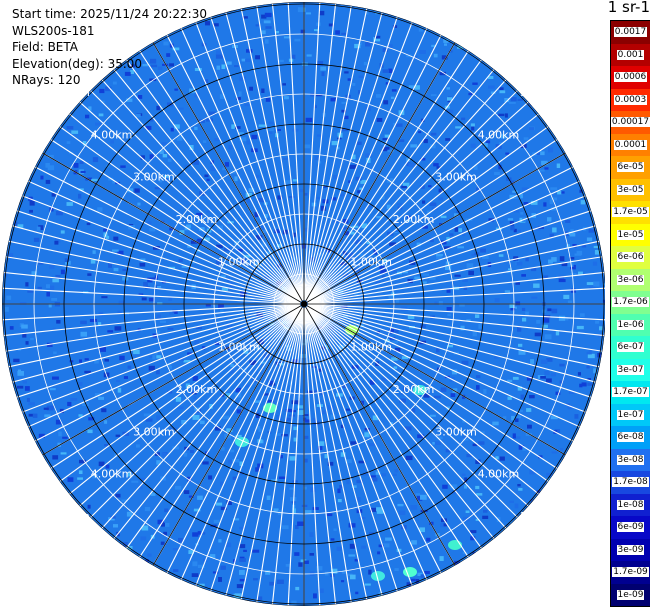  I want to click on colorbar-tick-label: 3e-09, so click(630, 549).